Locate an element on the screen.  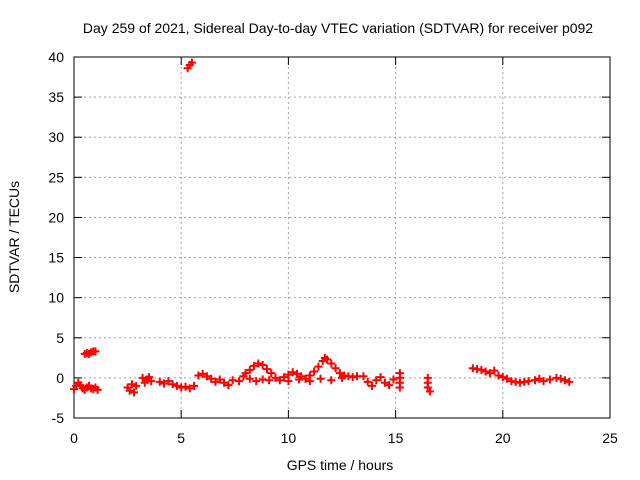
y-tick-label: 10 is located at coordinates (56, 298).